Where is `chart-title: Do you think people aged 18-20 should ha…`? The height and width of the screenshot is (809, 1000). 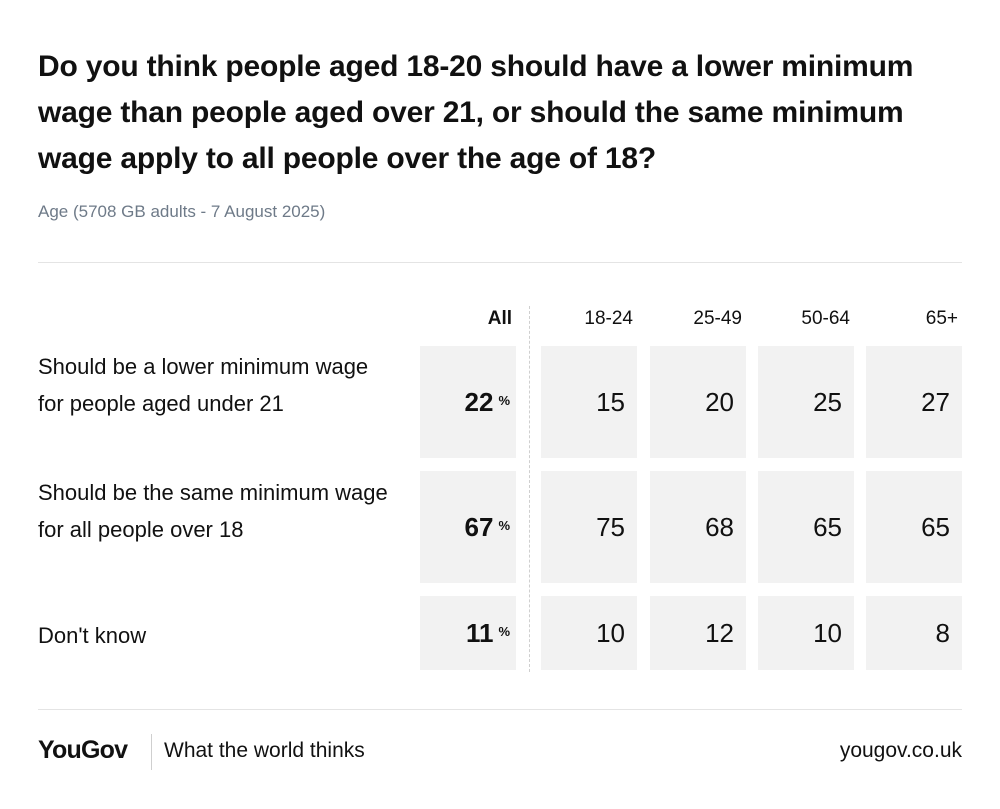
chart-title: Do you think people aged 18-20 should ha… is located at coordinates (476, 112).